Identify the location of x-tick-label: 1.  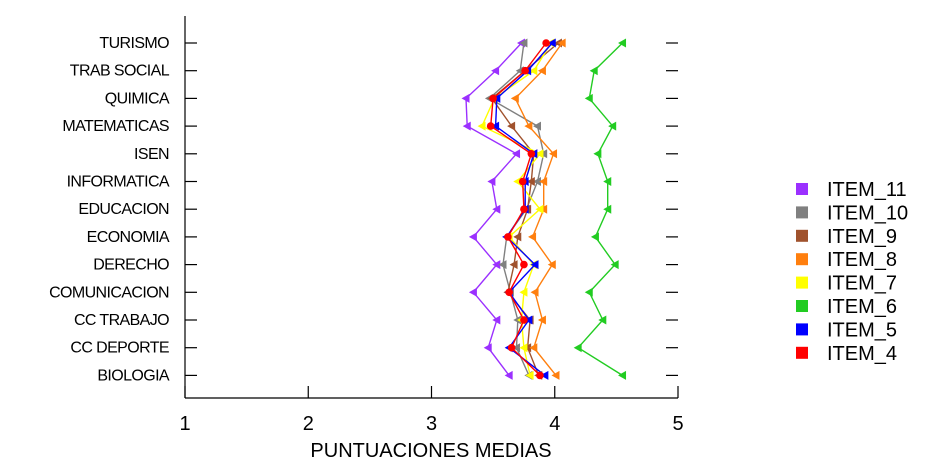
(184, 424).